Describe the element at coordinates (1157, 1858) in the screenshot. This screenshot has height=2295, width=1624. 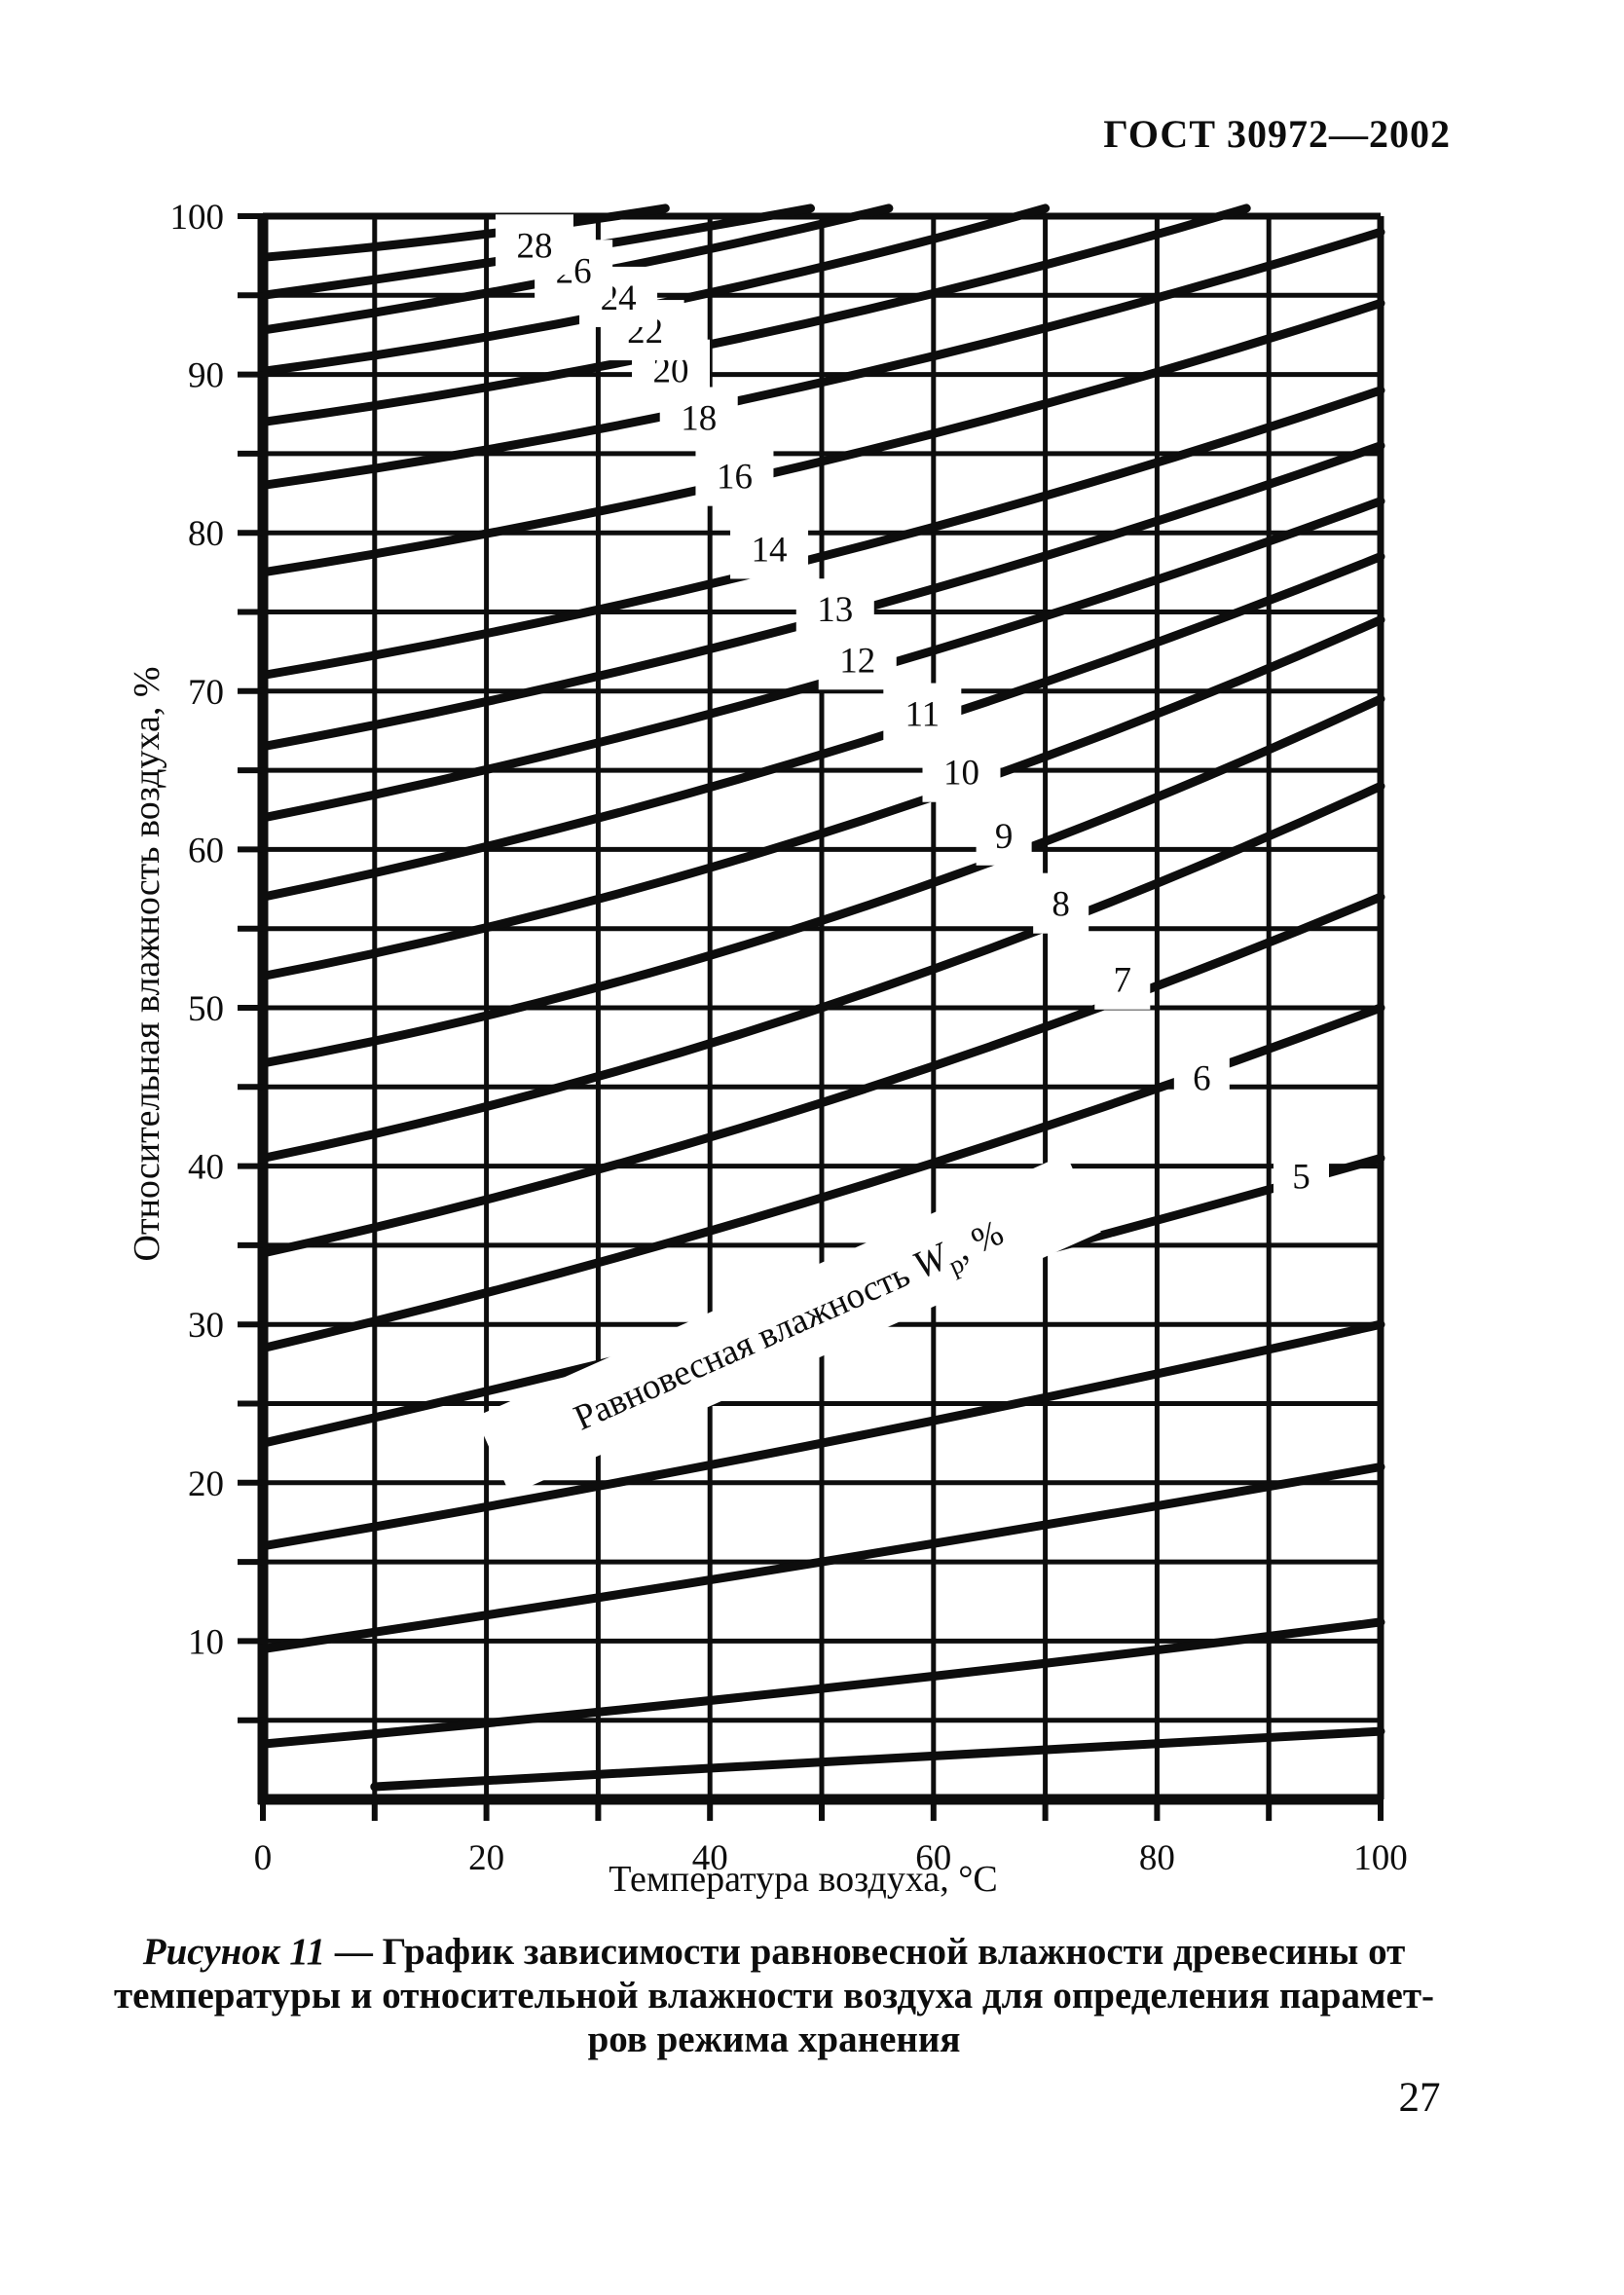
I see `x-tick-label: 80` at that location.